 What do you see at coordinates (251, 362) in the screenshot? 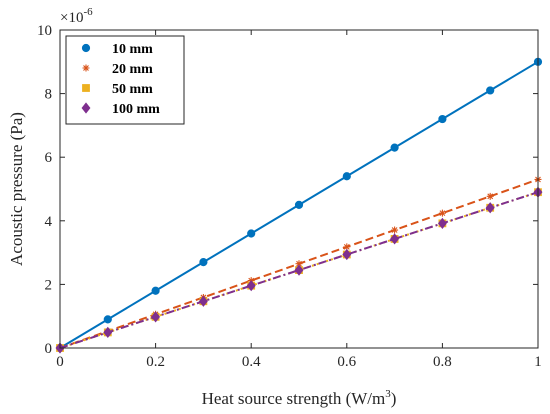
I see `x-tick-label: 0.4` at bounding box center [251, 362].